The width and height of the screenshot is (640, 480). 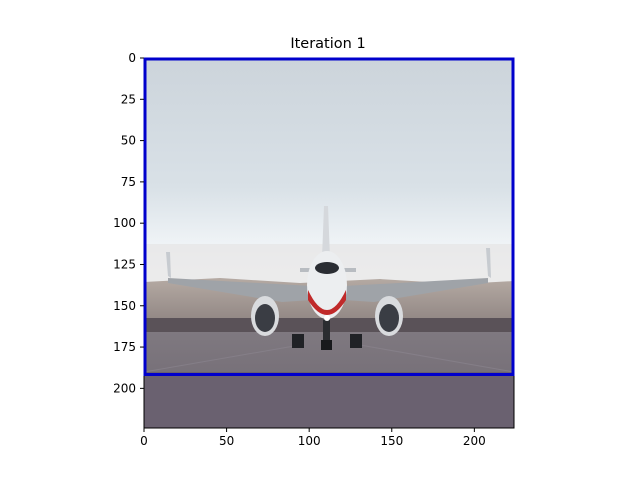 What do you see at coordinates (132, 58) in the screenshot?
I see `y-tick-label: 0` at bounding box center [132, 58].